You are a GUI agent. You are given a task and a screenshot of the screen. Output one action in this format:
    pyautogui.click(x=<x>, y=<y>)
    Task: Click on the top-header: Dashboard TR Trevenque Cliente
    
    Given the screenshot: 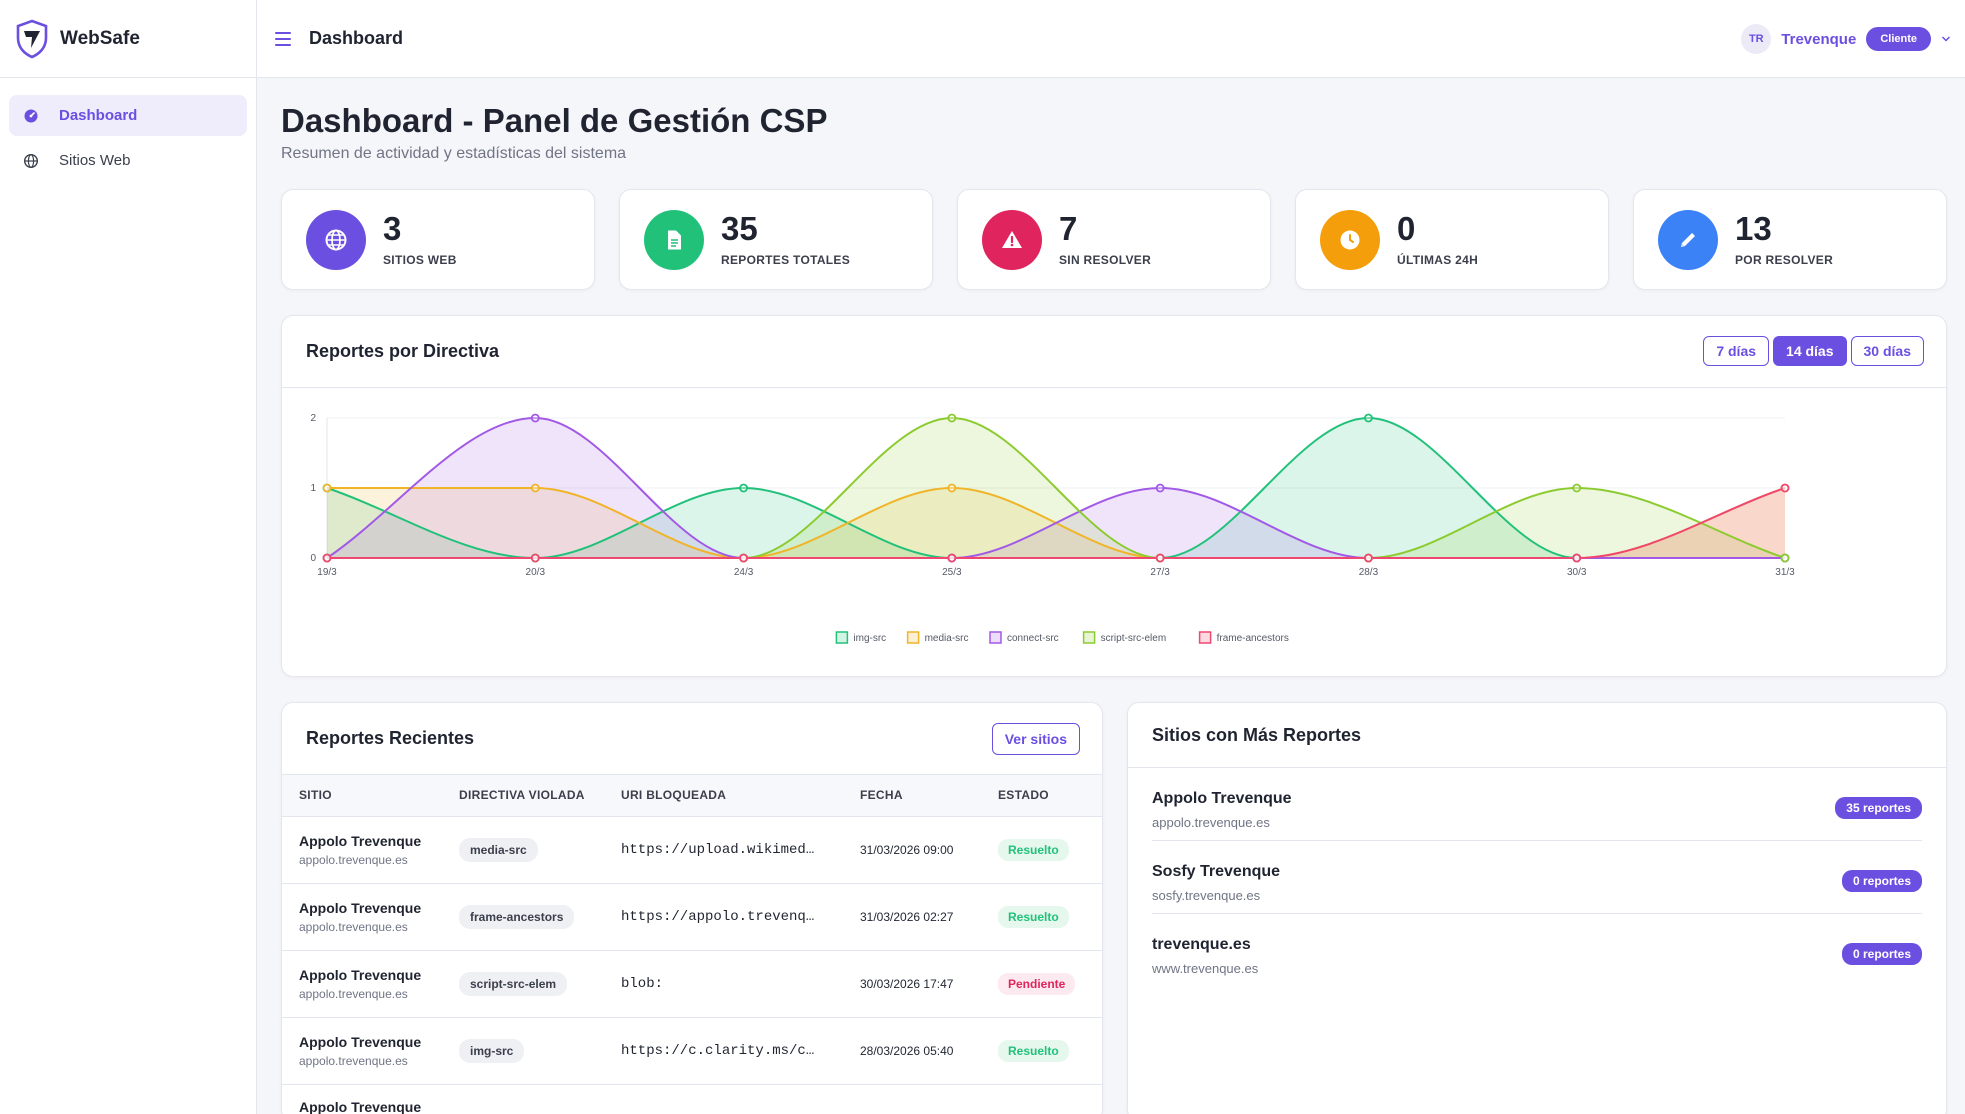 What is the action you would take?
    pyautogui.click(x=1111, y=39)
    